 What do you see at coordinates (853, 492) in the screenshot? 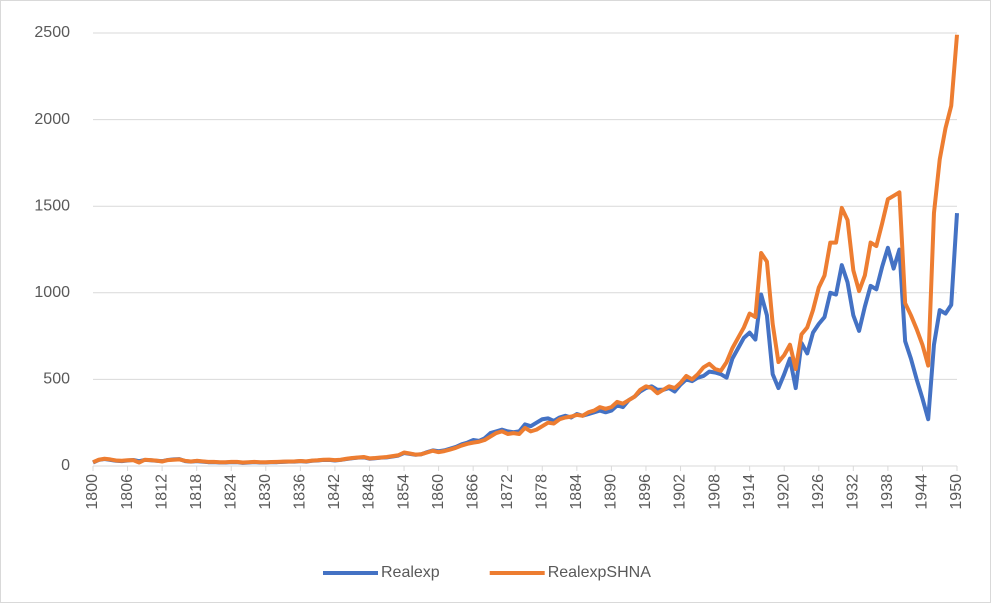
I see `x-tick-label: 1932` at bounding box center [853, 492].